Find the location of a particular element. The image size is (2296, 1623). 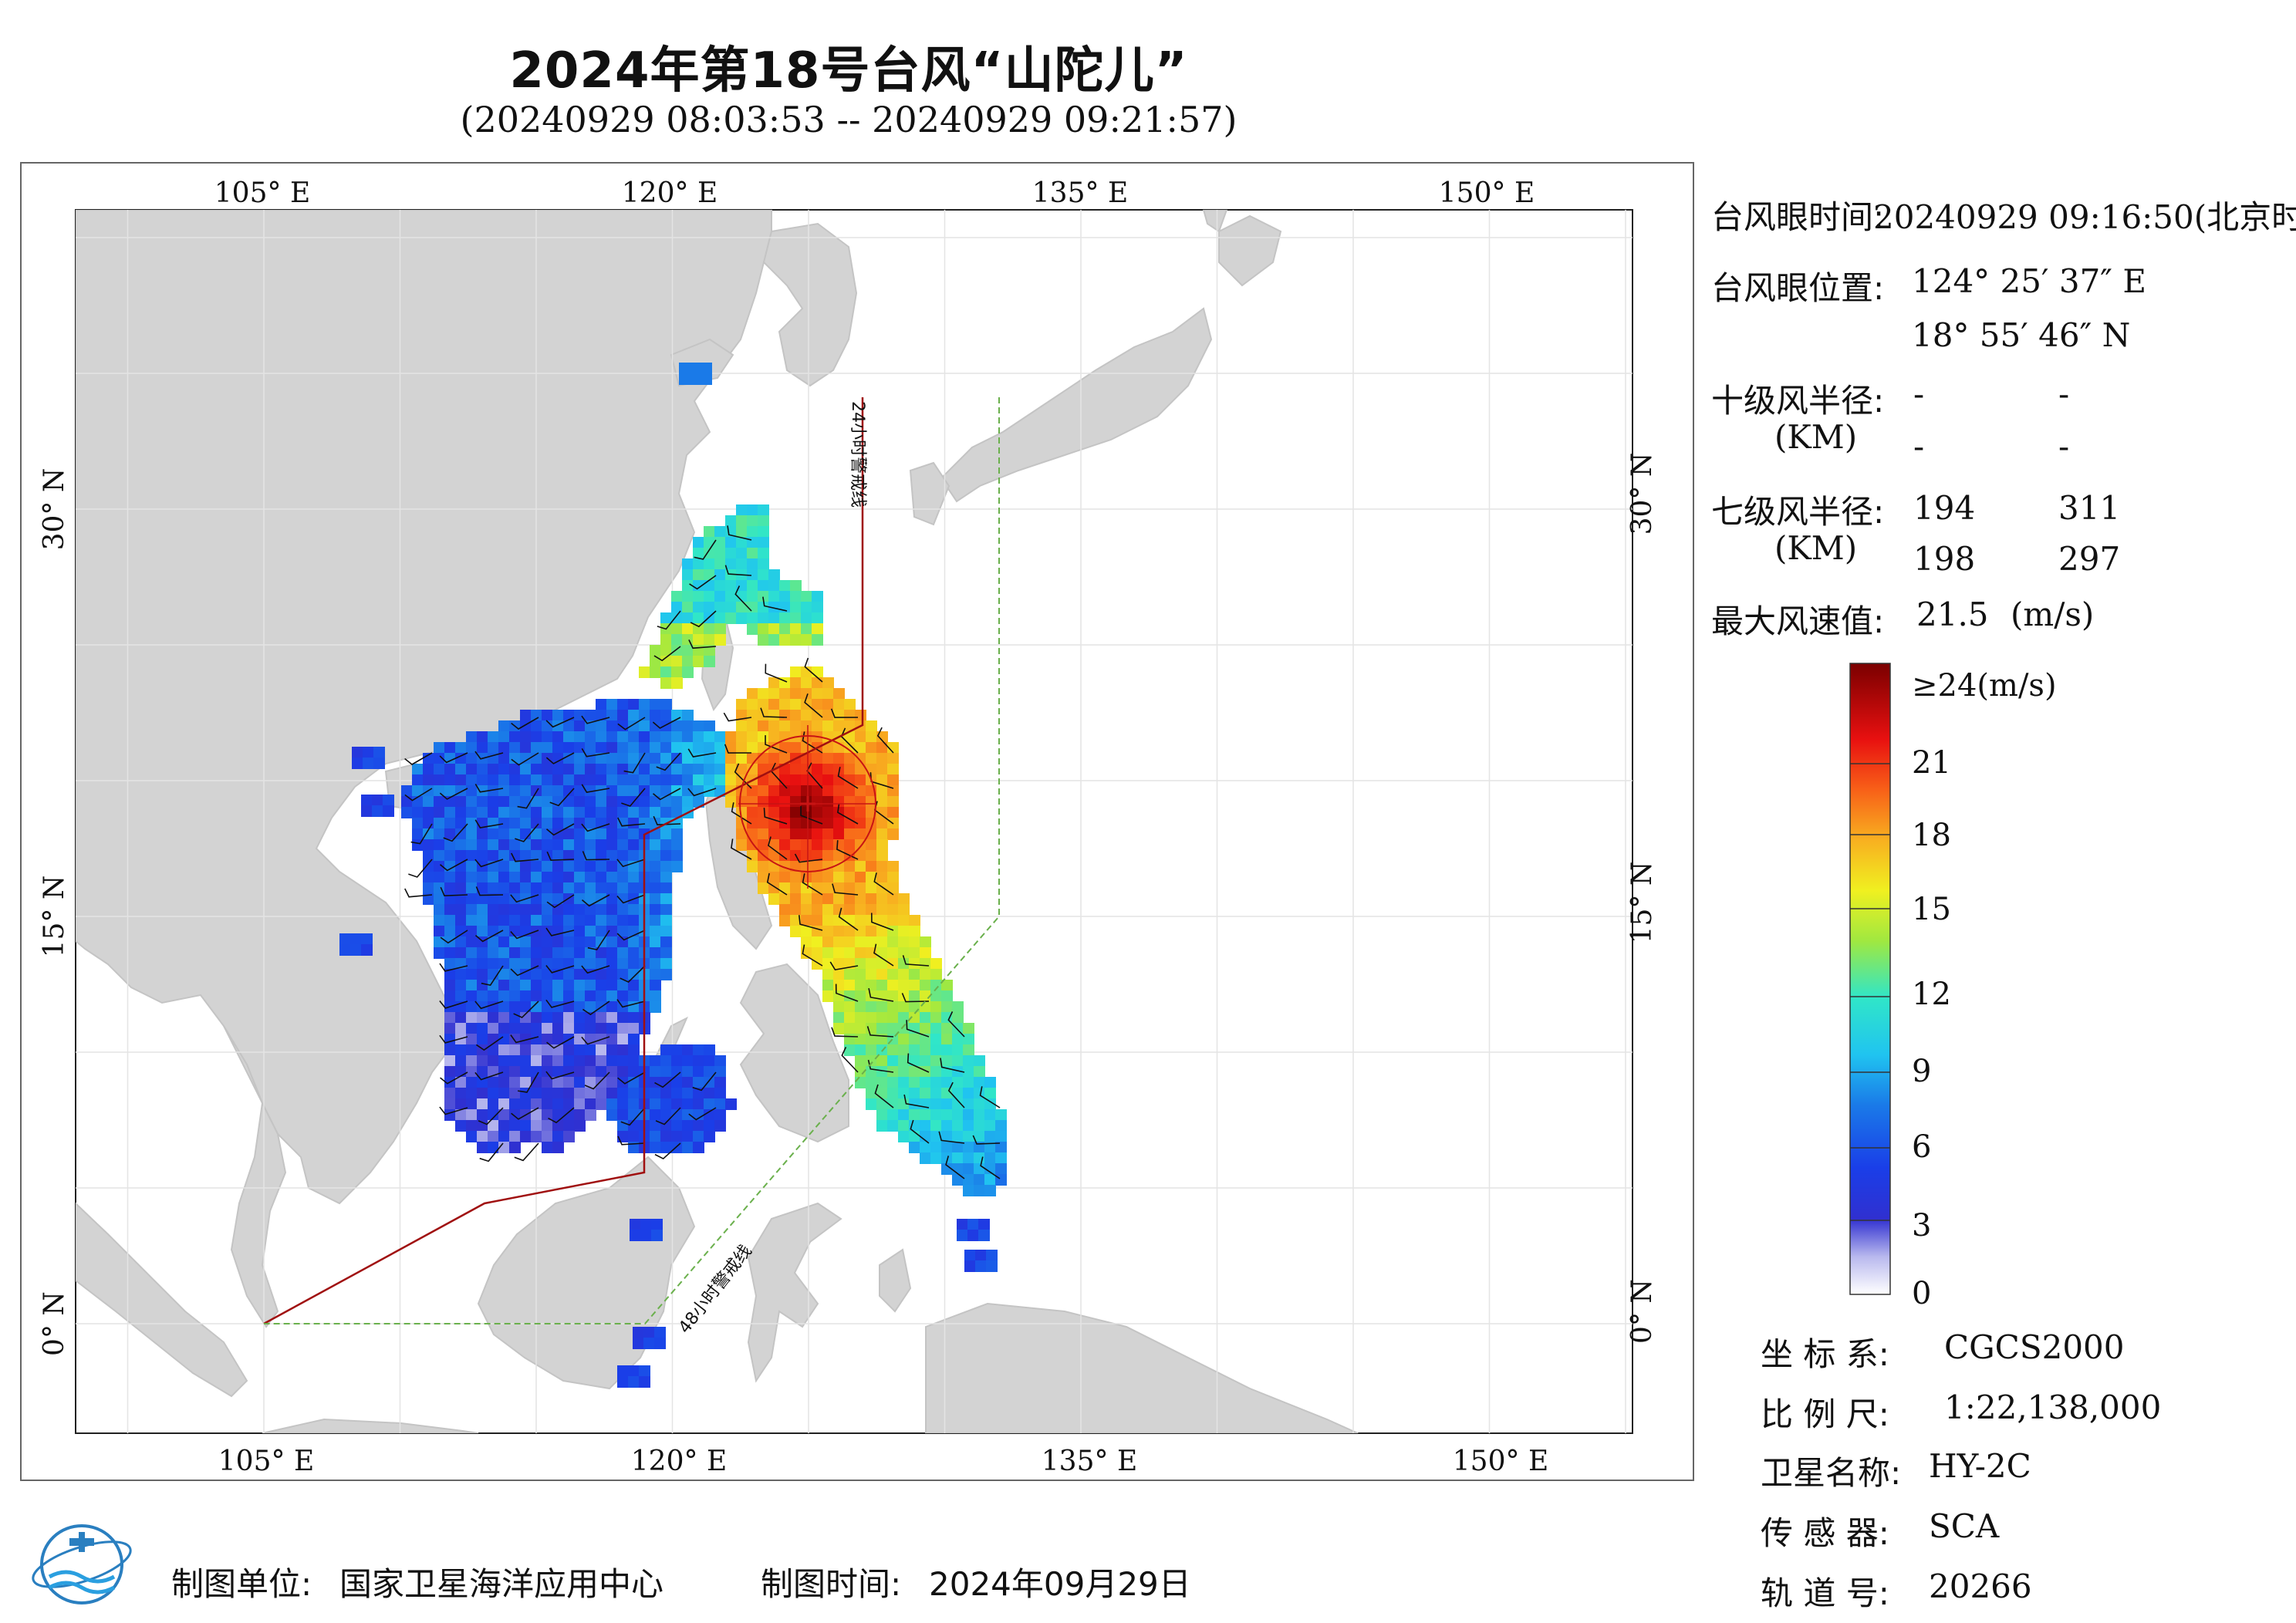

wind-barbs is located at coordinates (702, 852).